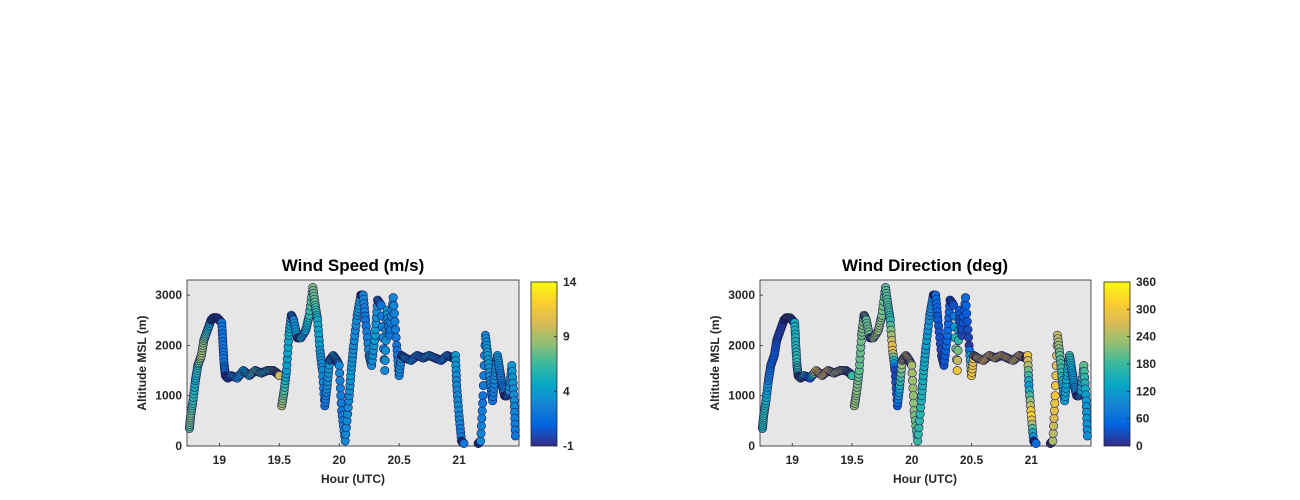  What do you see at coordinates (1146, 391) in the screenshot?
I see `colorbar-tick-label: 120` at bounding box center [1146, 391].